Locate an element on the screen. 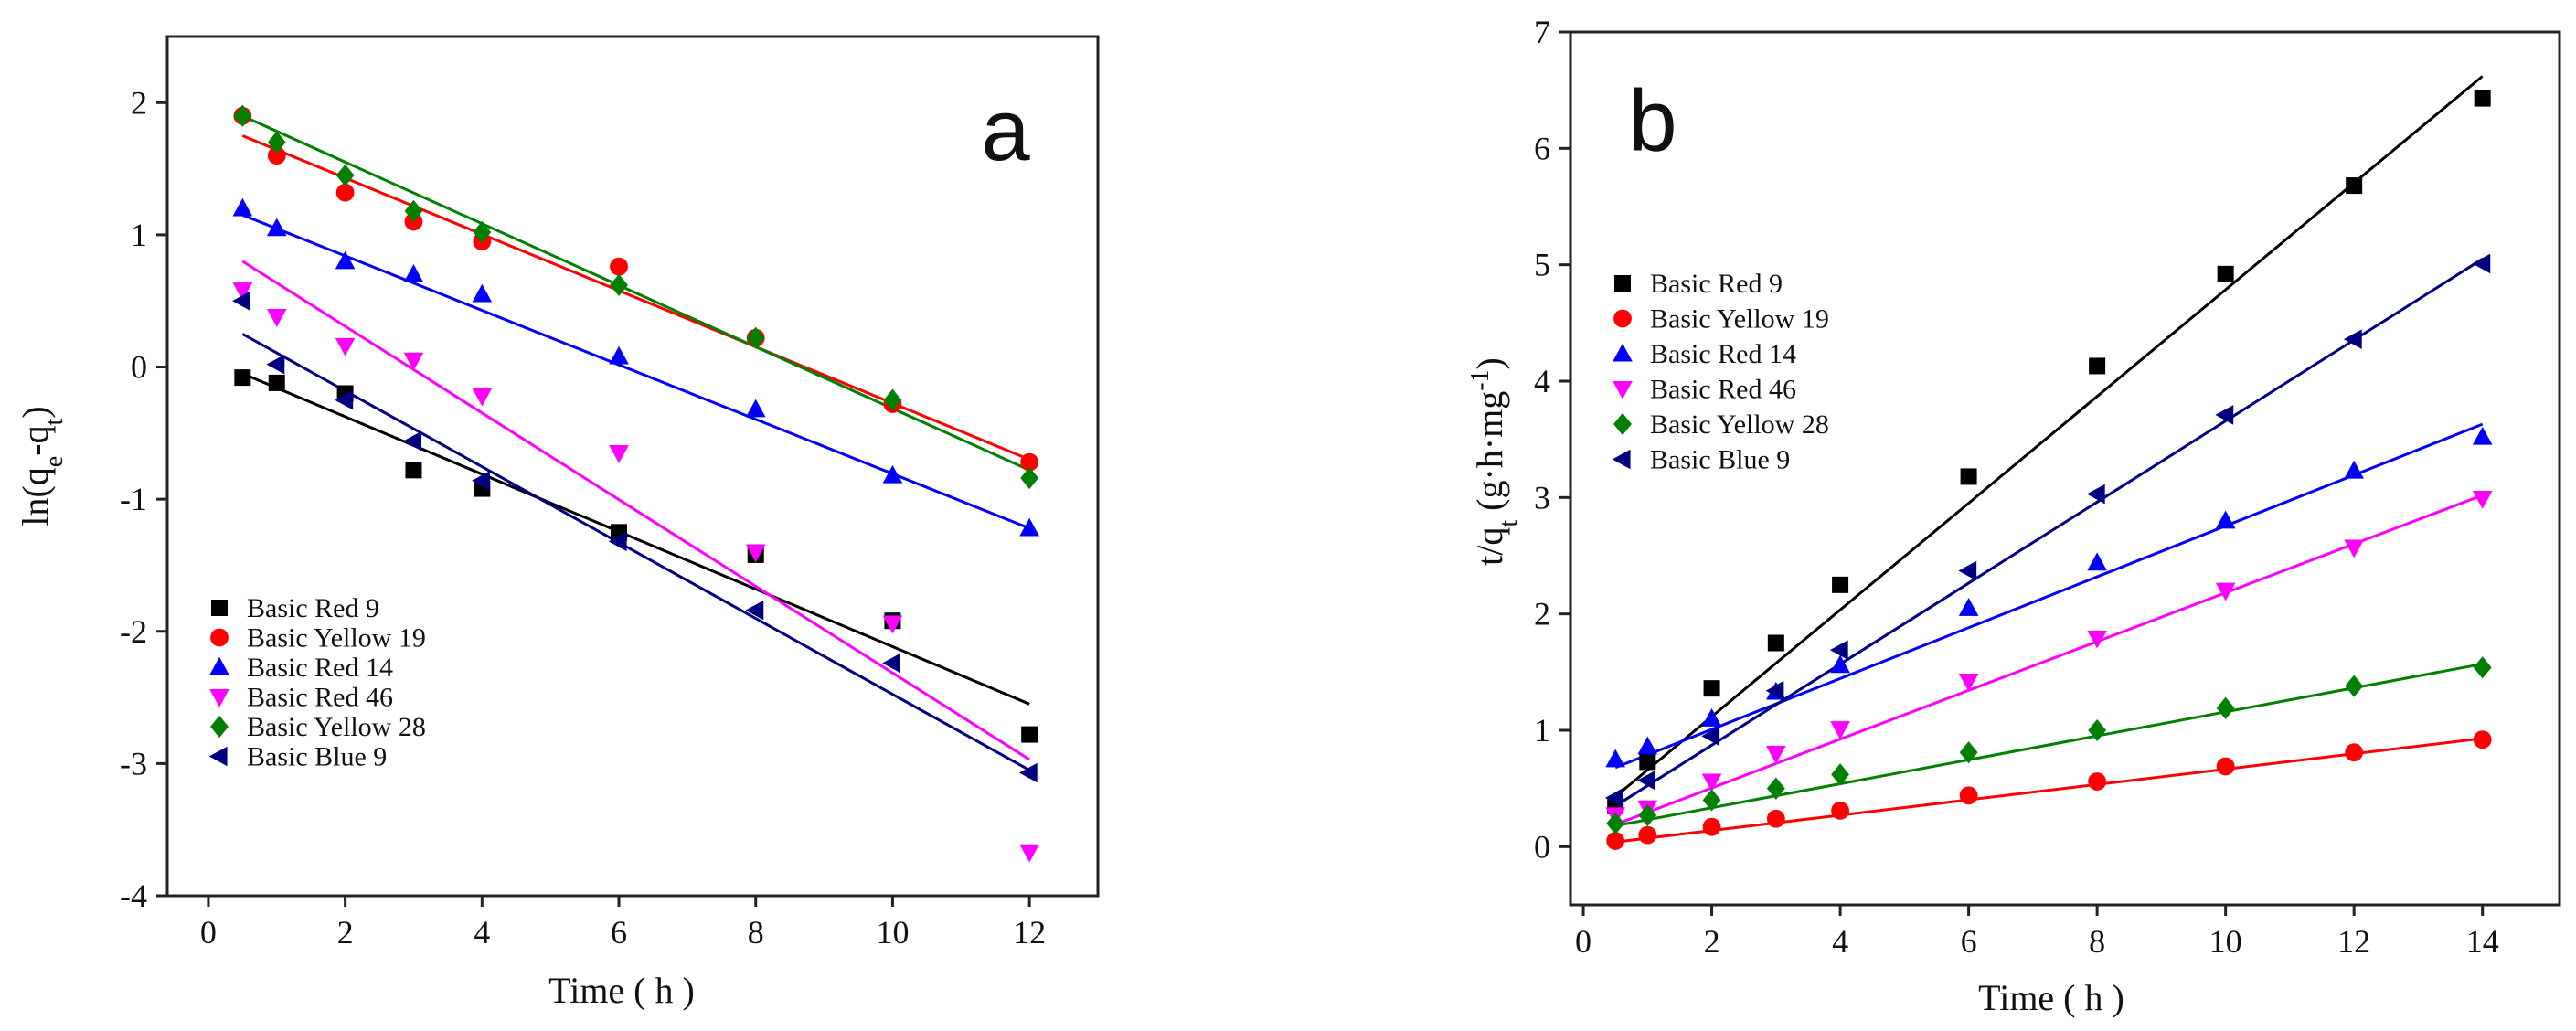 The image size is (2576, 1031). x-tick-label-a-8: 8 is located at coordinates (756, 932).